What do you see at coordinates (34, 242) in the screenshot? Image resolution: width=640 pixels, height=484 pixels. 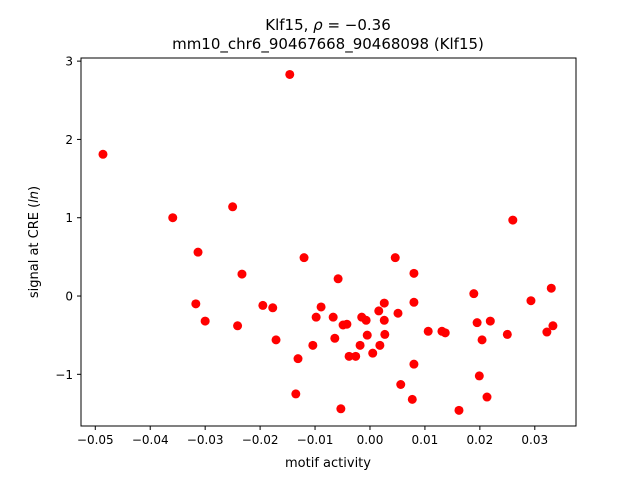 I see `y-axis-label: signal at CRE (ln)` at bounding box center [34, 242].